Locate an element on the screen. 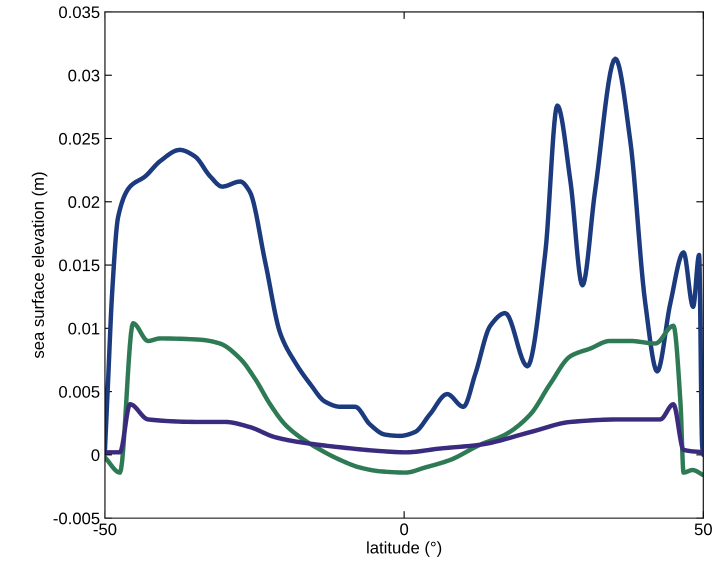 The image size is (714, 570). y-axis-title: sea surface elevation (m) is located at coordinates (40, 265).